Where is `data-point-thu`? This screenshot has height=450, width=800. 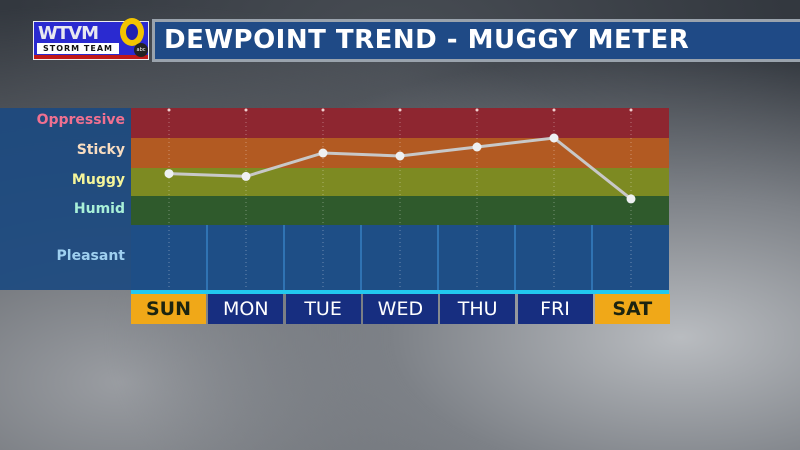 data-point-thu is located at coordinates (477, 147).